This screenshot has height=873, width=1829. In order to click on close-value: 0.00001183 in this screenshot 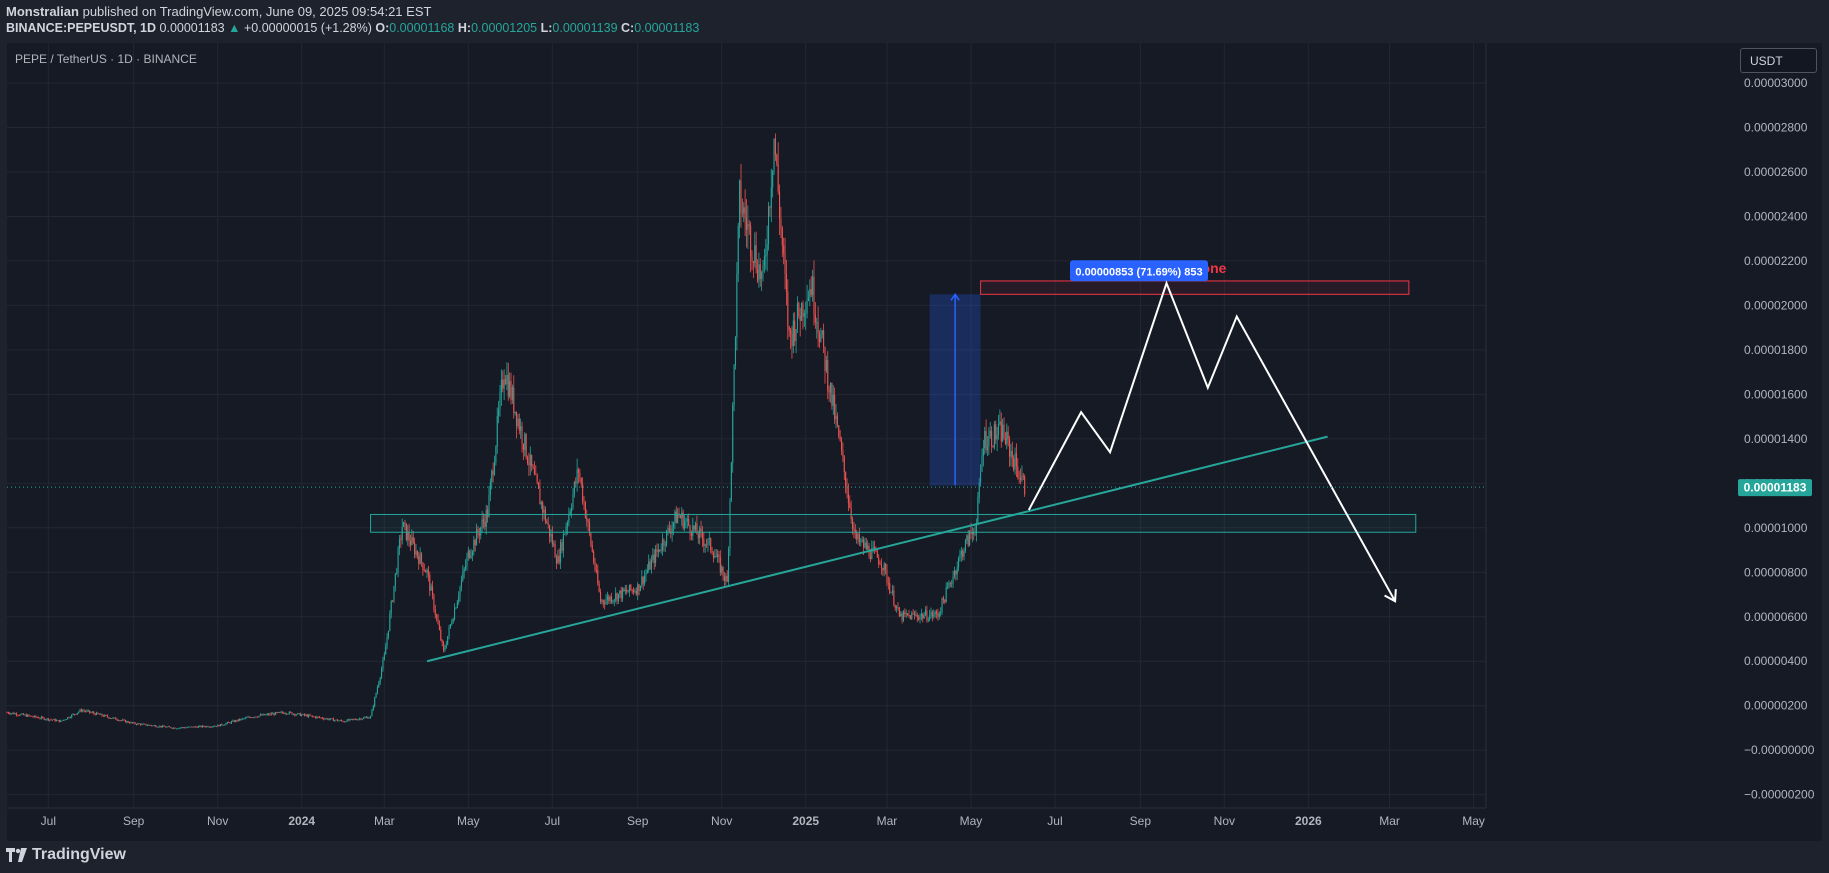, I will do `click(667, 28)`.